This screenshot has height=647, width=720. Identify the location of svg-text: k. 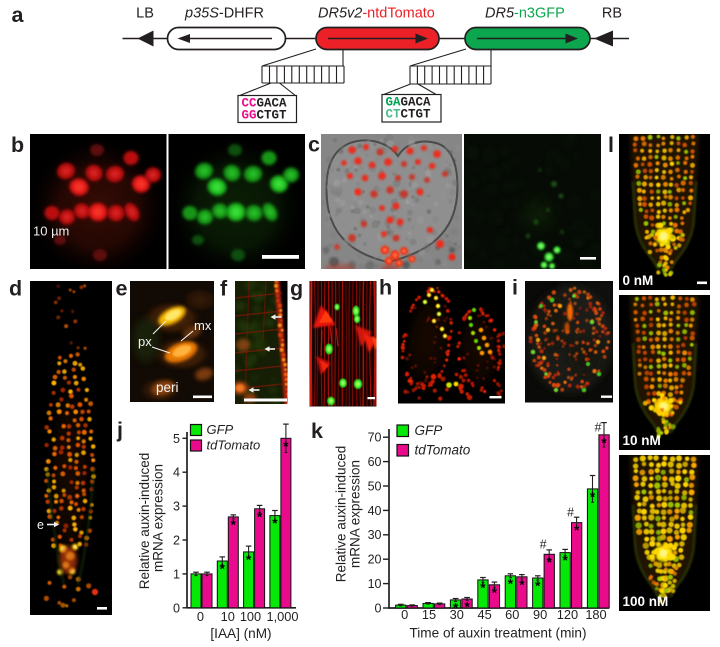
(317, 431).